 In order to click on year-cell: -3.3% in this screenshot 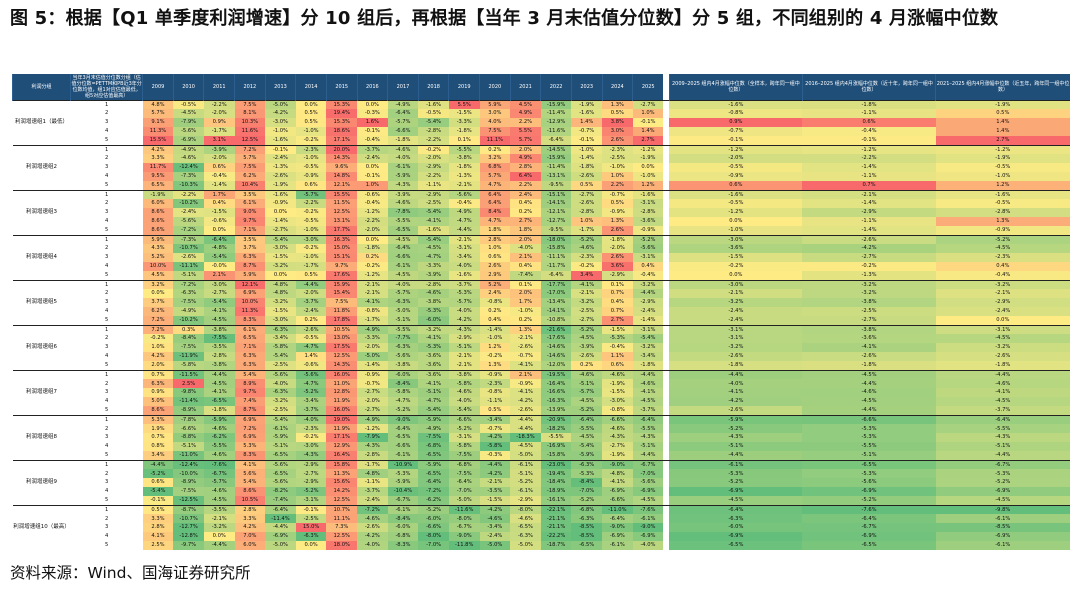, I will do `click(372, 339)`.